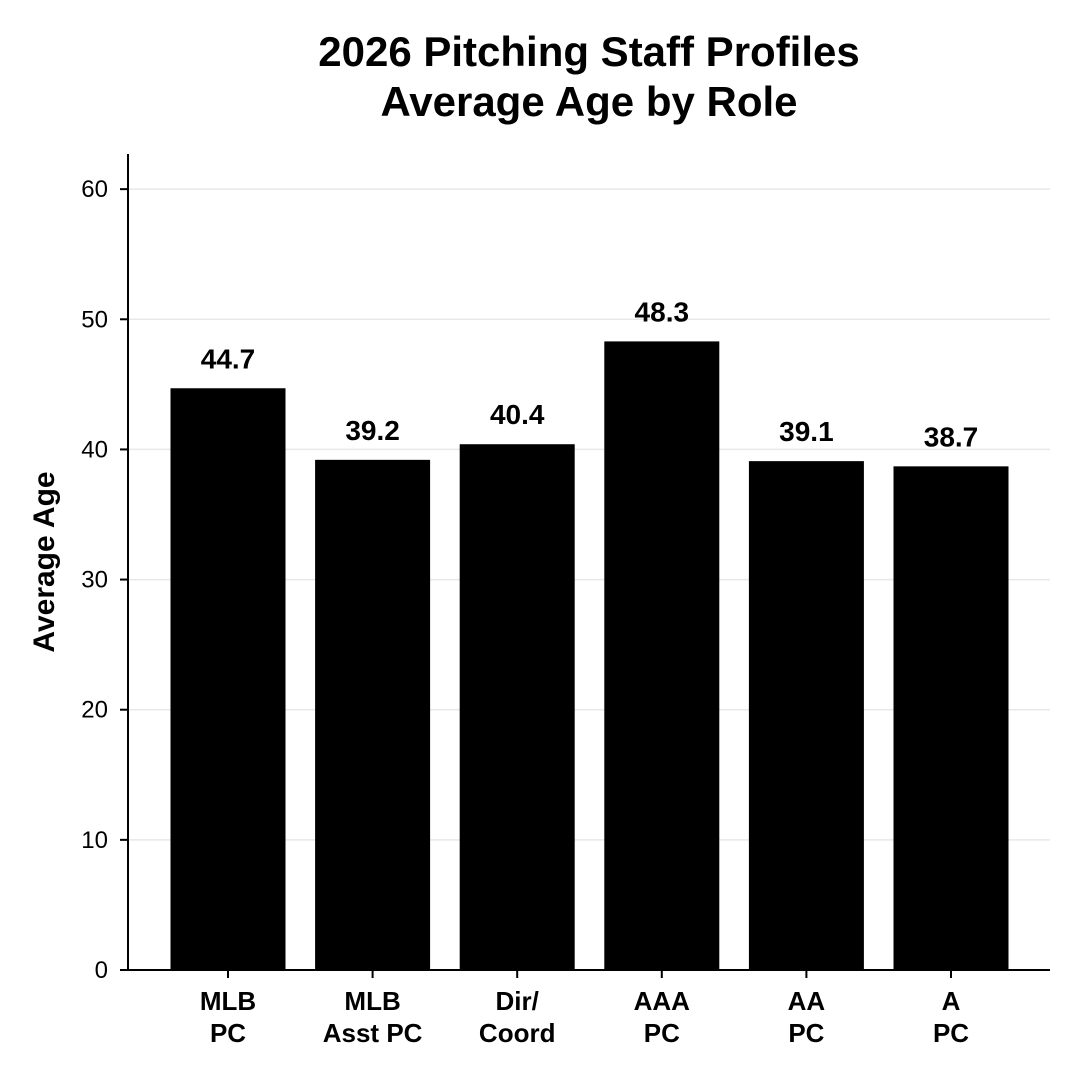 The width and height of the screenshot is (1080, 1080). What do you see at coordinates (662, 1001) in the screenshot?
I see `x-tick-label-line: AAA` at bounding box center [662, 1001].